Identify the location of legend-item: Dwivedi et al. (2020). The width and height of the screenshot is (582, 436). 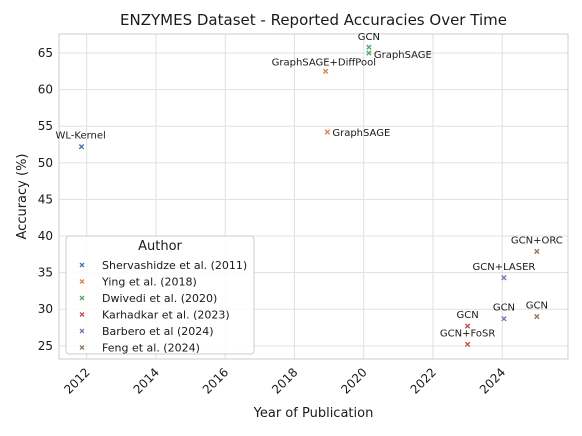
(148, 298).